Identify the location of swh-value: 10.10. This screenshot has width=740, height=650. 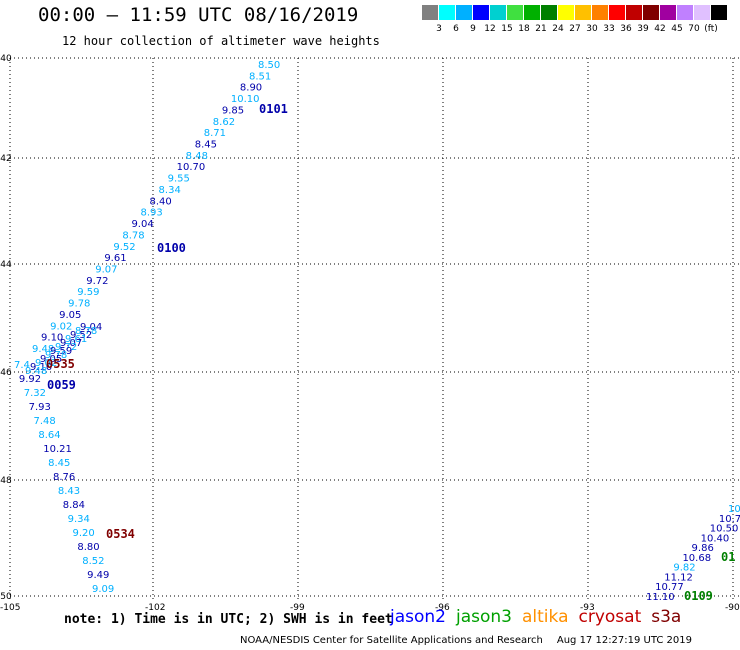
(245, 99).